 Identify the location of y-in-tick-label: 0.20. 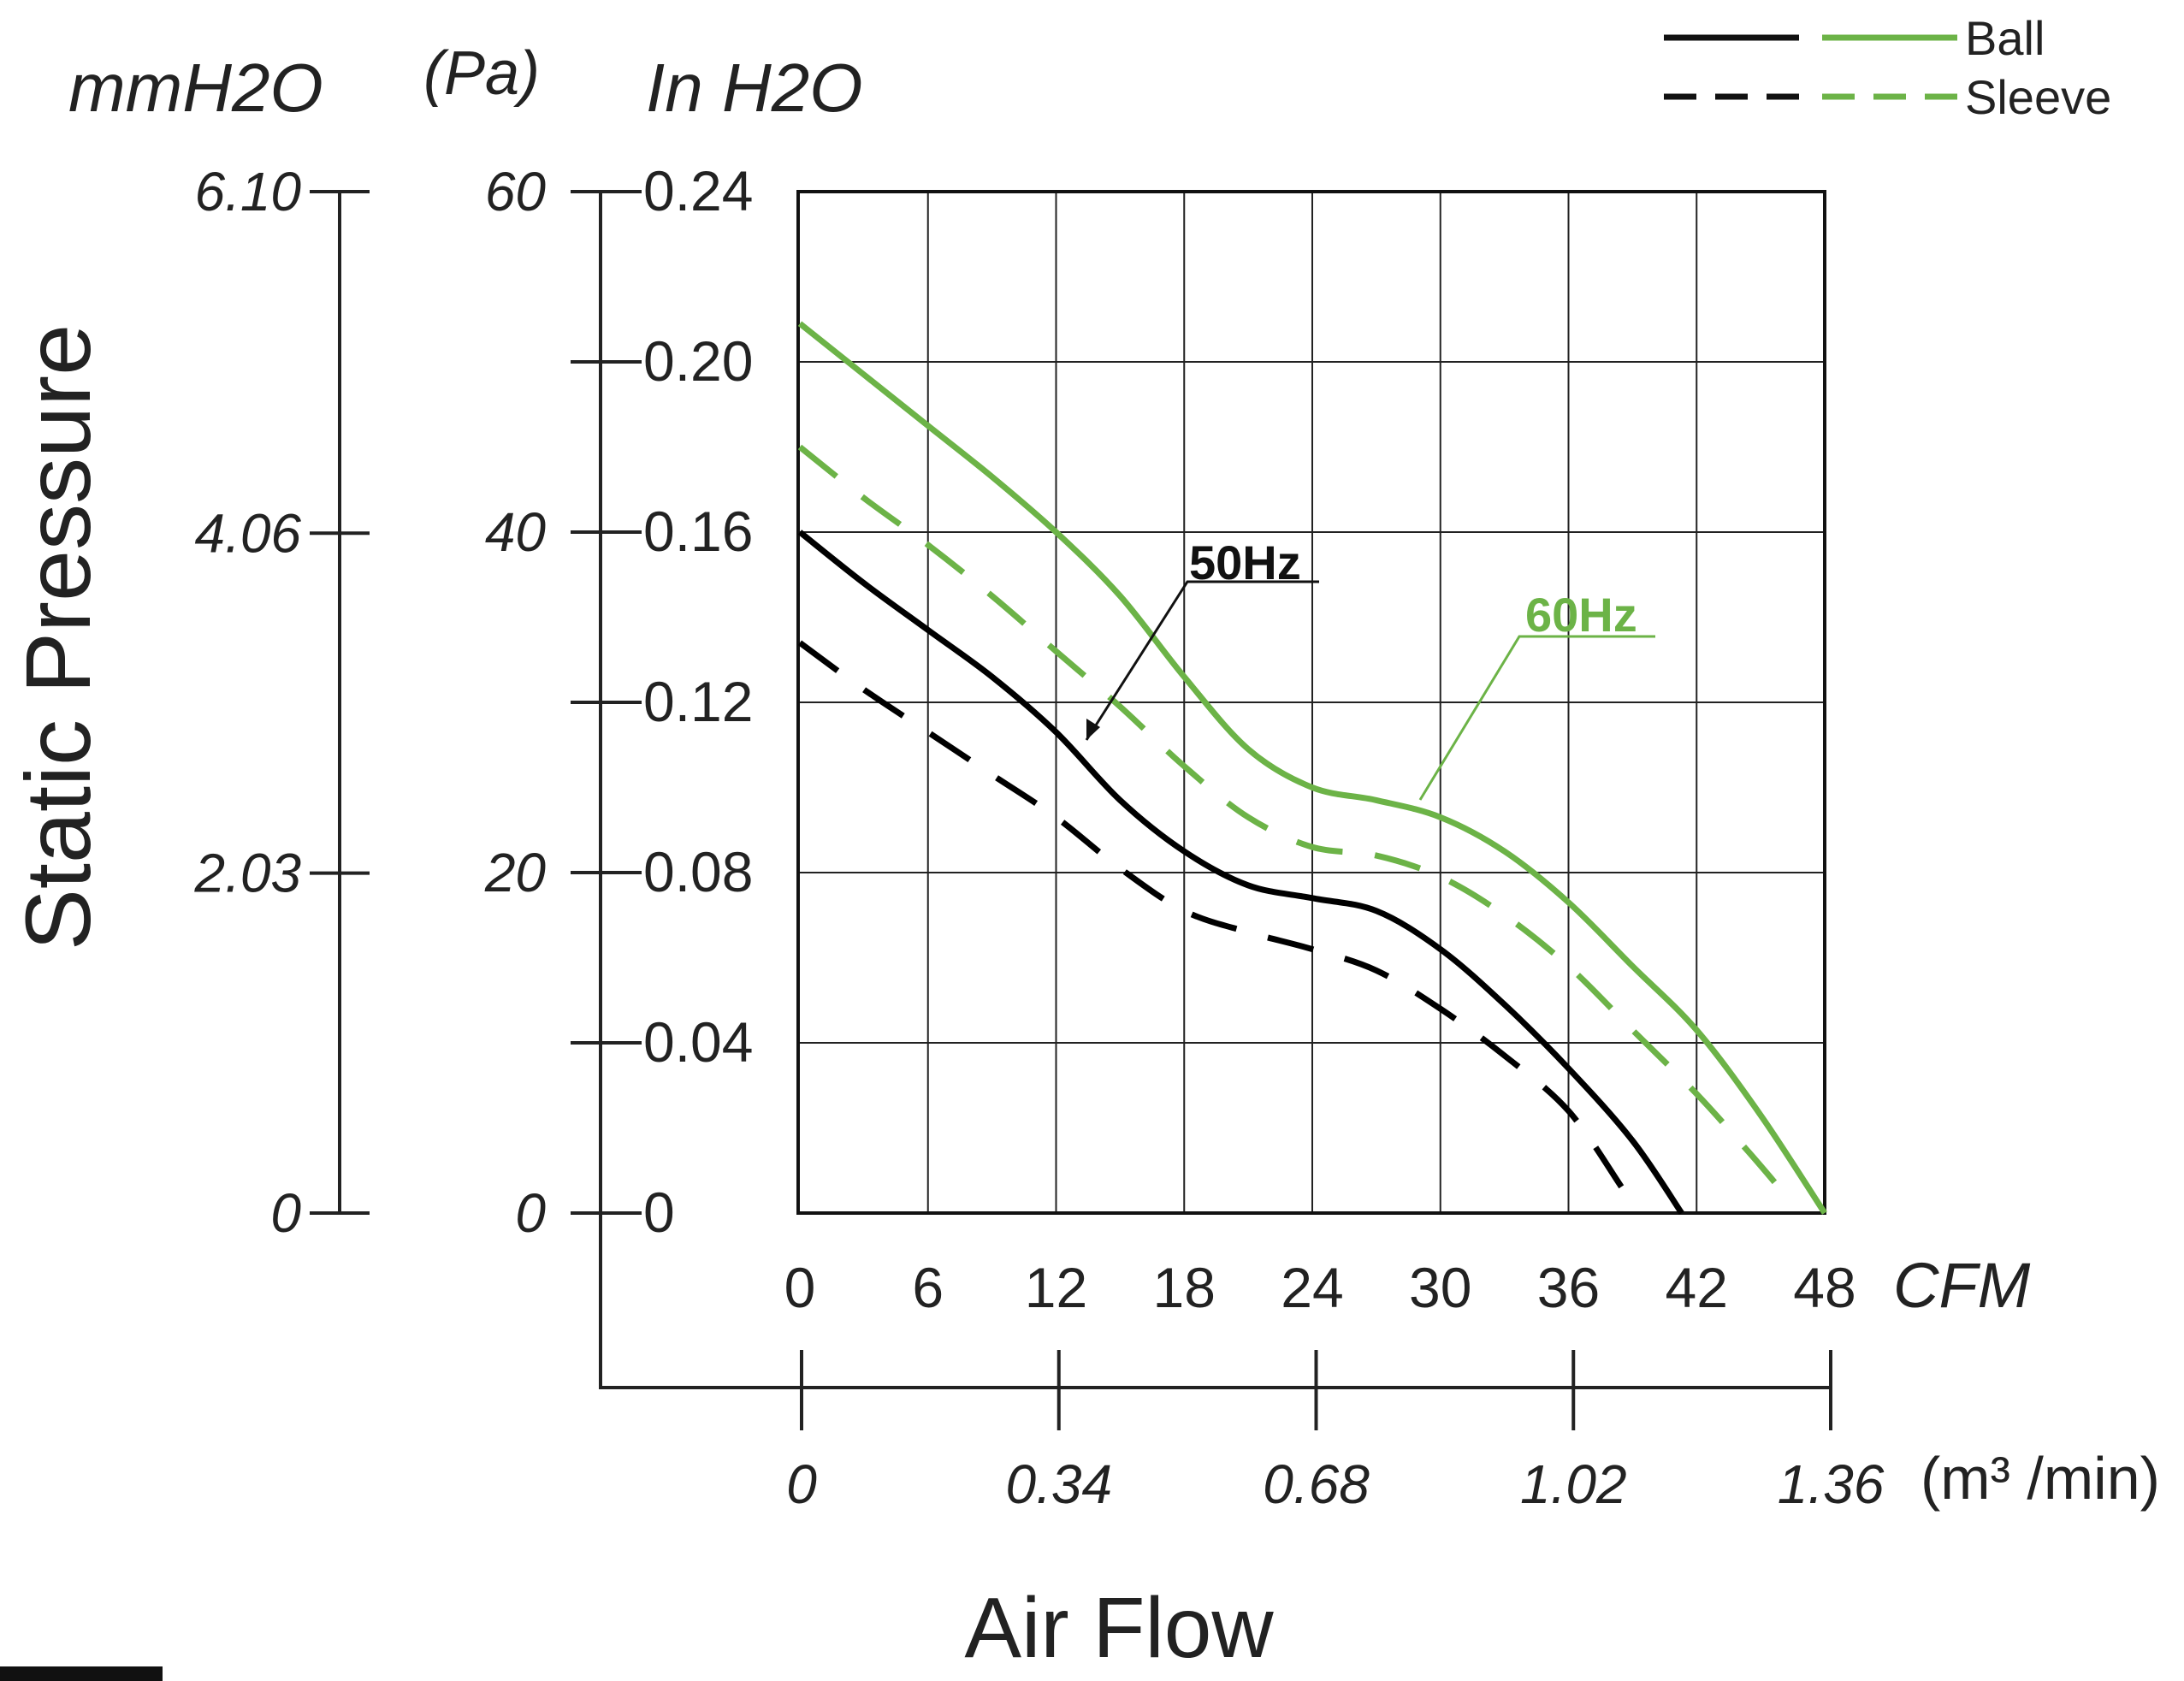
(698, 361).